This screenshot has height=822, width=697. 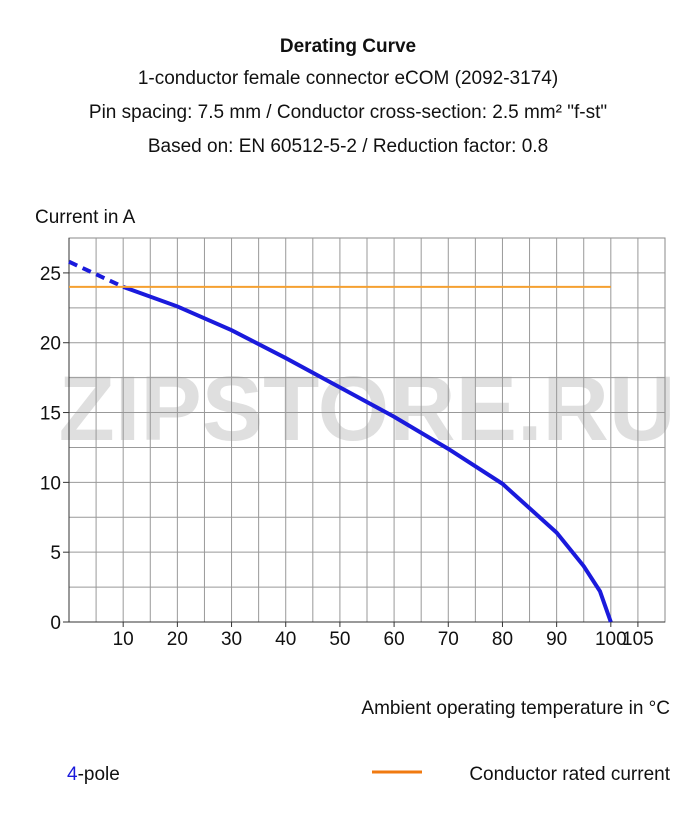 I want to click on chart-title: Derating Curve, so click(x=348, y=46).